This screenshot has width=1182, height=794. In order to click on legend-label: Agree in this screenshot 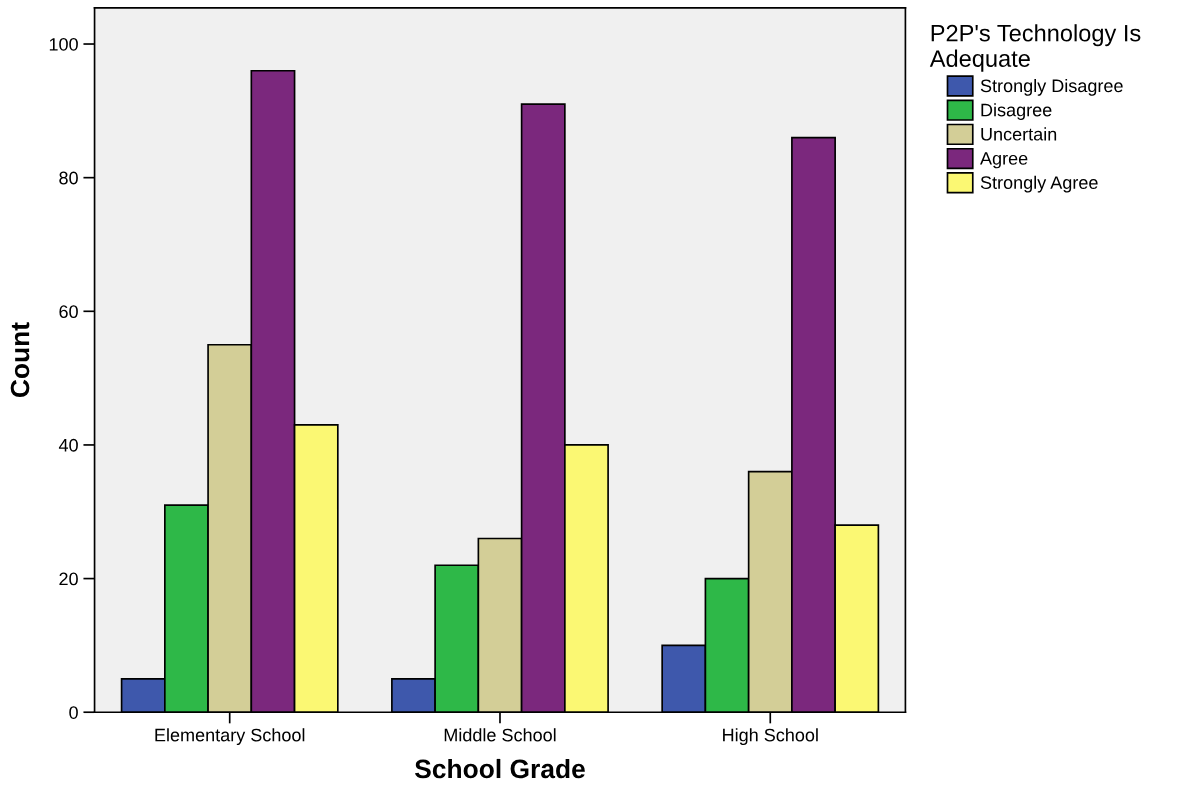, I will do `click(1004, 160)`.